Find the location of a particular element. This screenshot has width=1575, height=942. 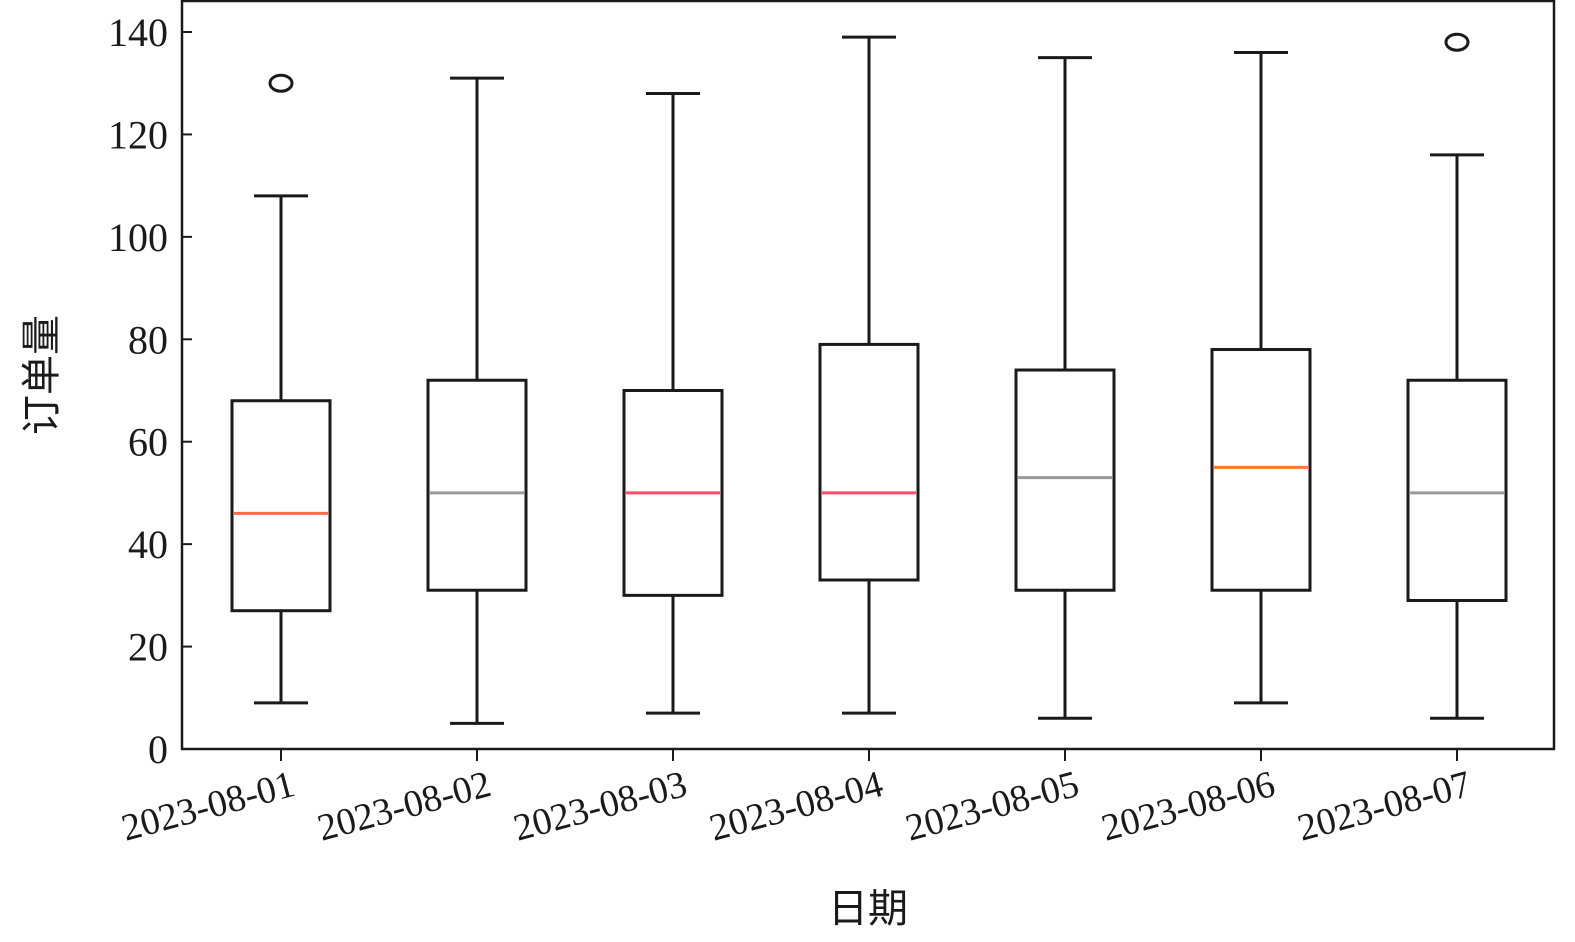

x-tick-label: 2023-08-02 is located at coordinates (404, 806).